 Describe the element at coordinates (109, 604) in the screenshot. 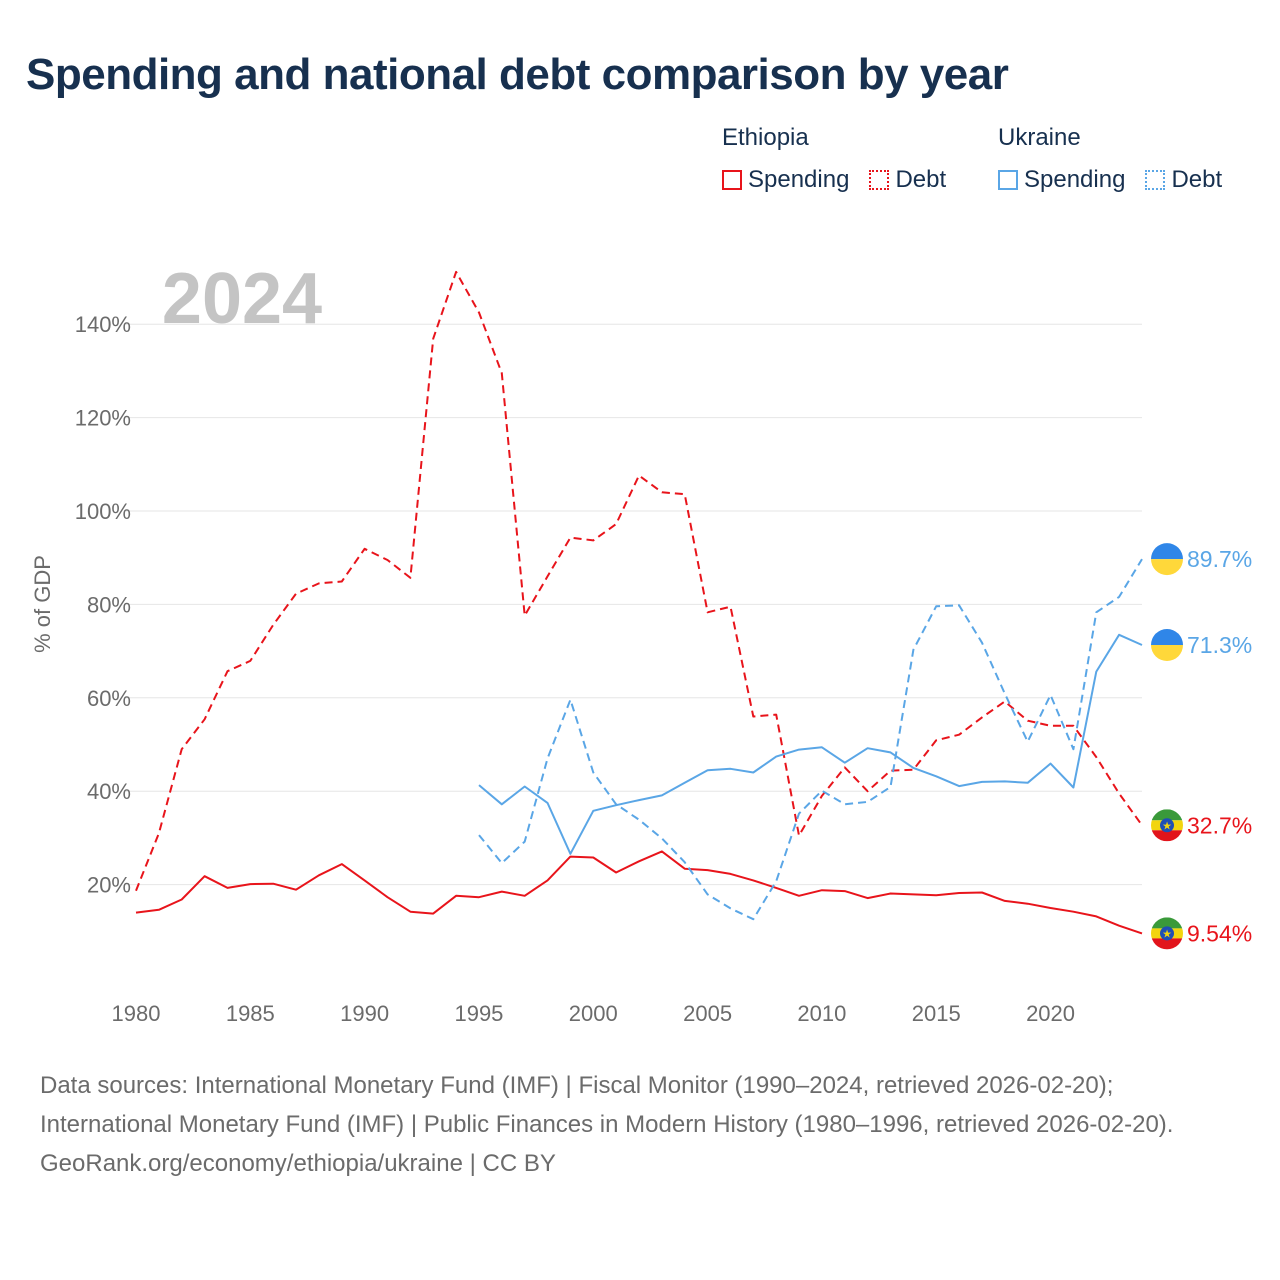

I see `y-tick-label: 80%` at that location.